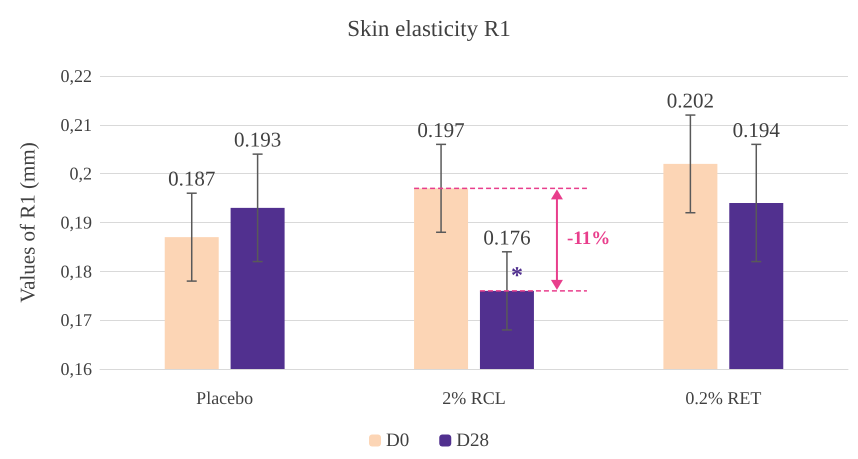 This screenshot has width=858, height=459. What do you see at coordinates (258, 140) in the screenshot?
I see `data-label: 0.193` at bounding box center [258, 140].